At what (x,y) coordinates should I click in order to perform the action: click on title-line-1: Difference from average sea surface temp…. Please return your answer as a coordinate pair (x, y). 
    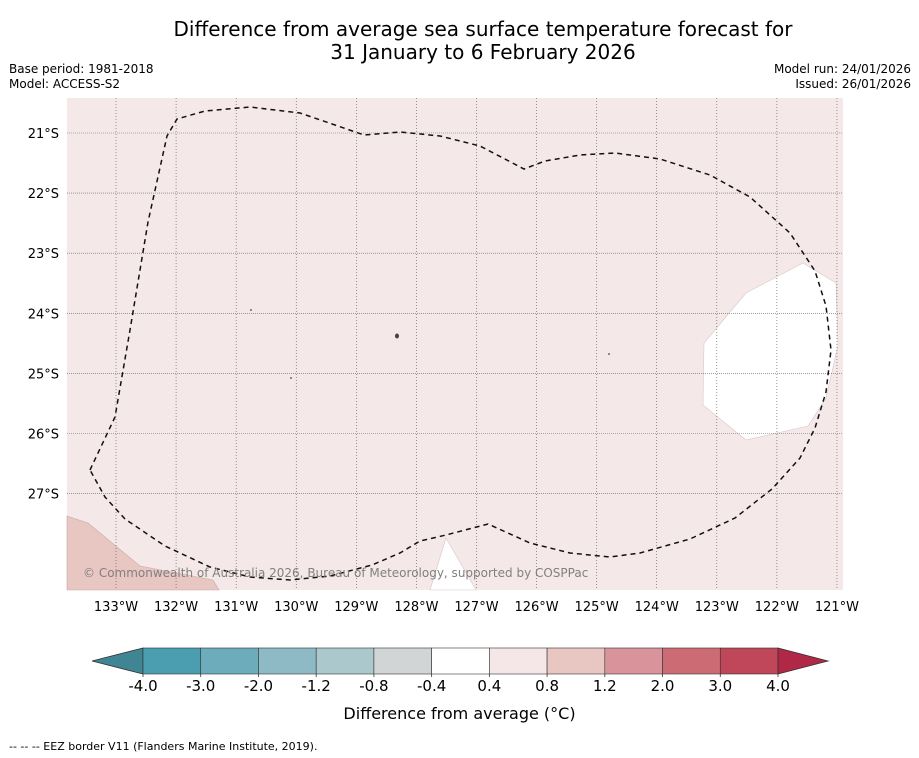
    Looking at the image, I should click on (483, 29).